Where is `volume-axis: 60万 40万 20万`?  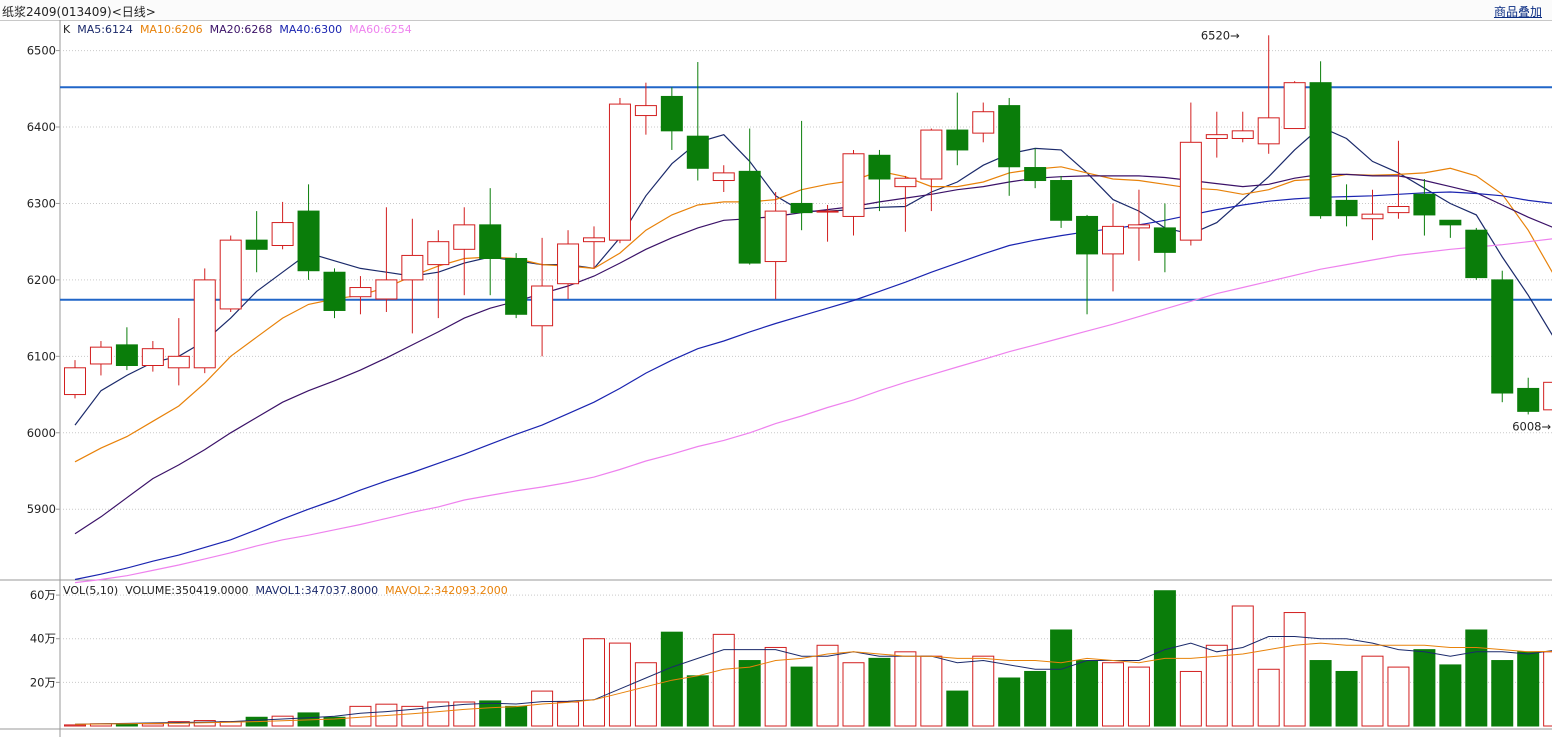
volume-axis: 60万 40万 20万 is located at coordinates (45, 638).